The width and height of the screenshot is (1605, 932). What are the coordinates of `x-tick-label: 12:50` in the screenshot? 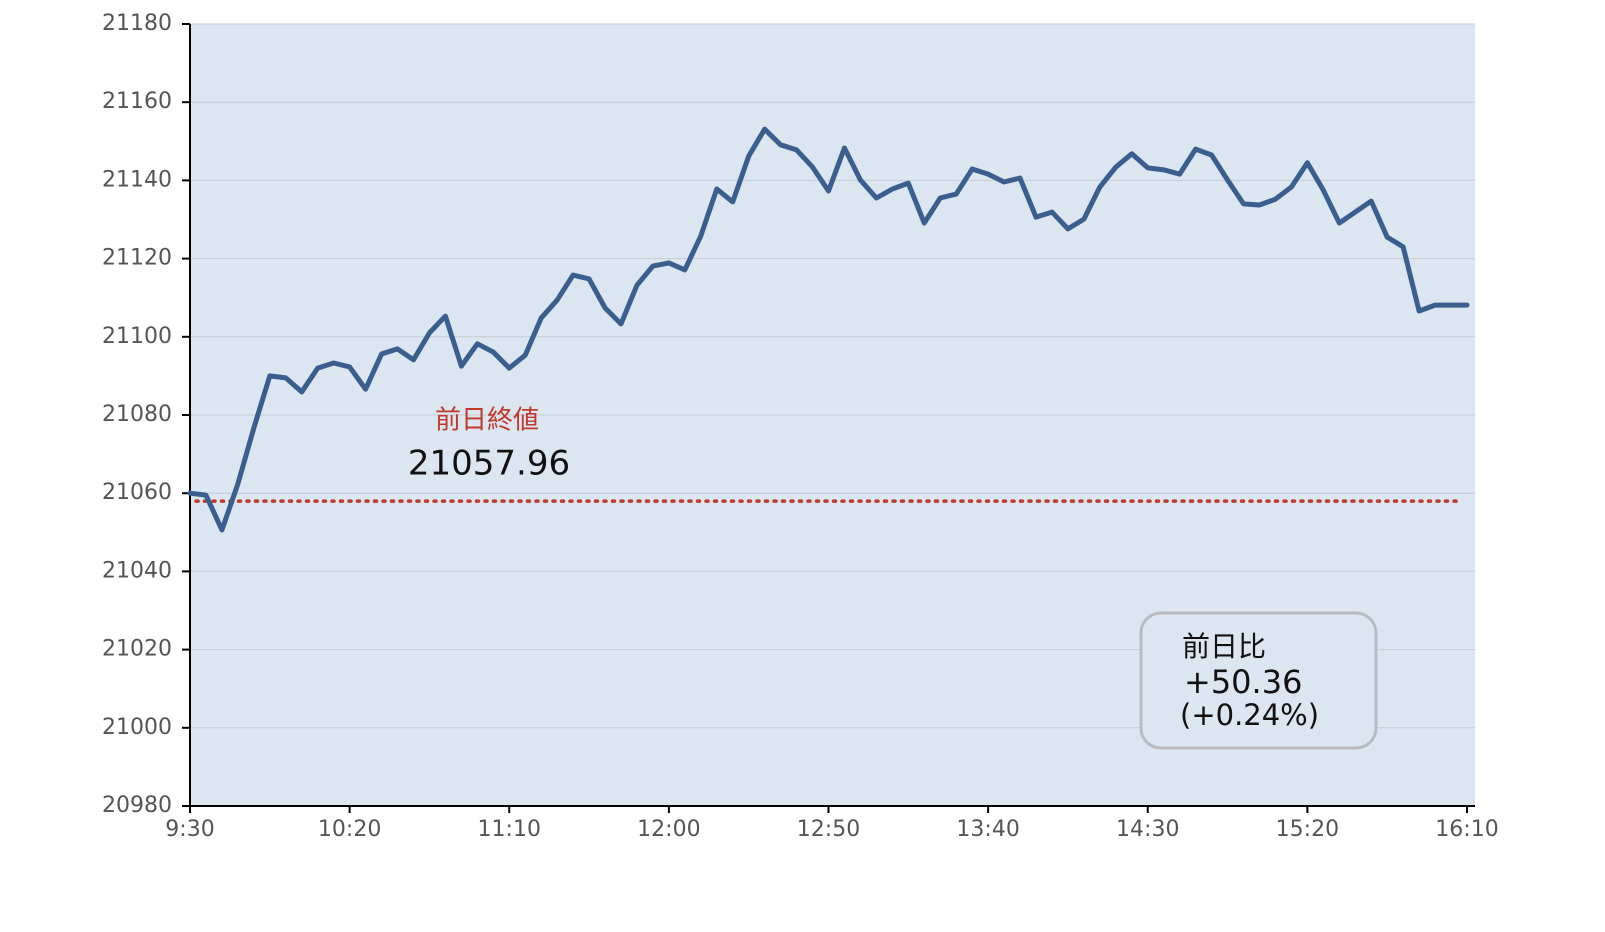 It's located at (828, 829).